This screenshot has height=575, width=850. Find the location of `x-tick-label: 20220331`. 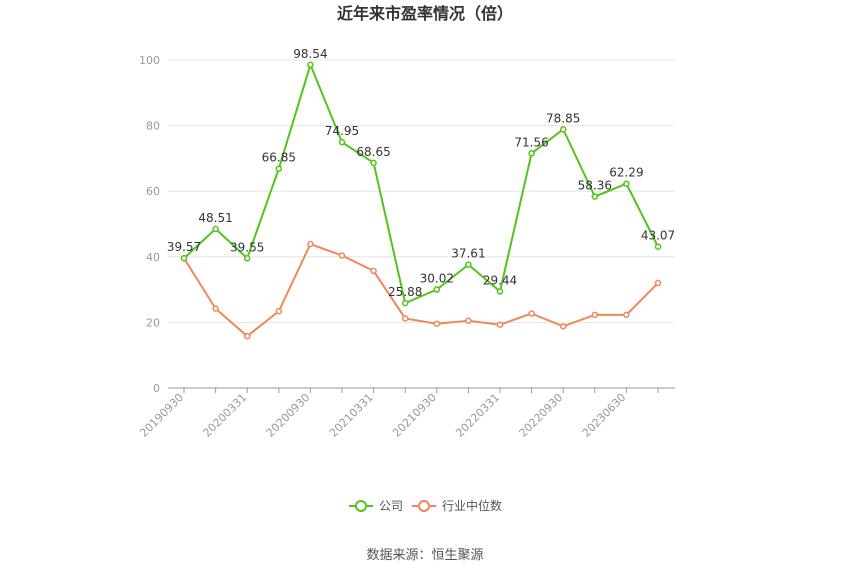

x-tick-label: 20220331 is located at coordinates (477, 415).